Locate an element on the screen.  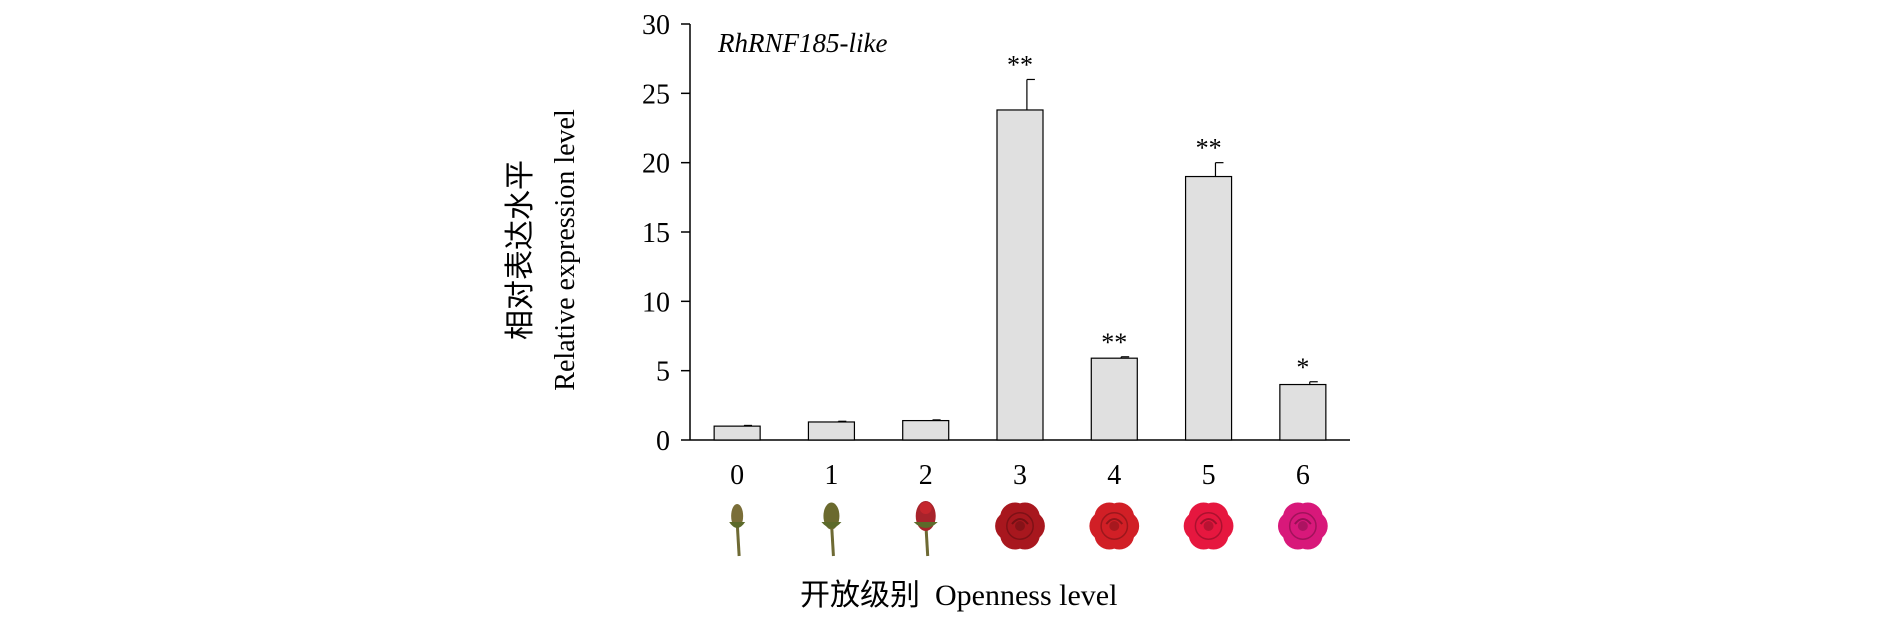
y-tick-label: 25 is located at coordinates (656, 94).